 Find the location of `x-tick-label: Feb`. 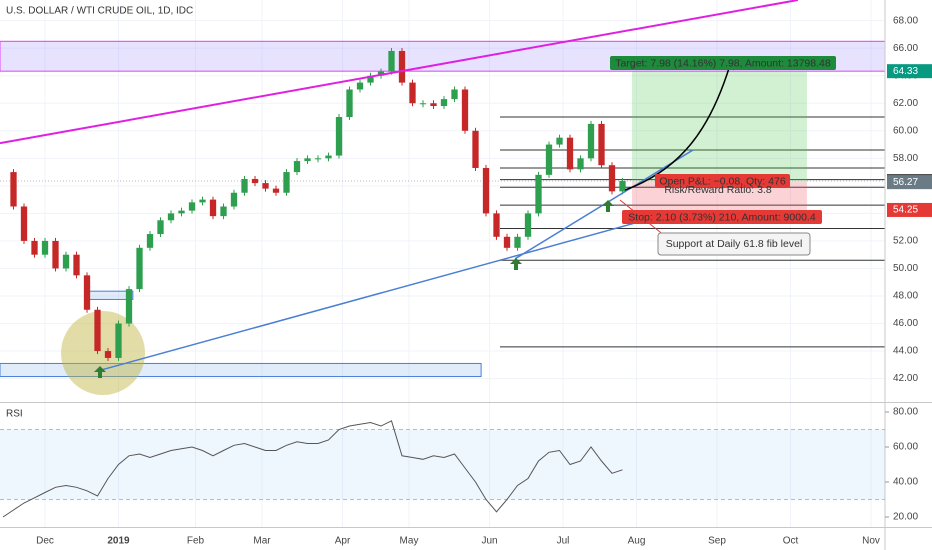

x-tick-label: Feb is located at coordinates (196, 541).